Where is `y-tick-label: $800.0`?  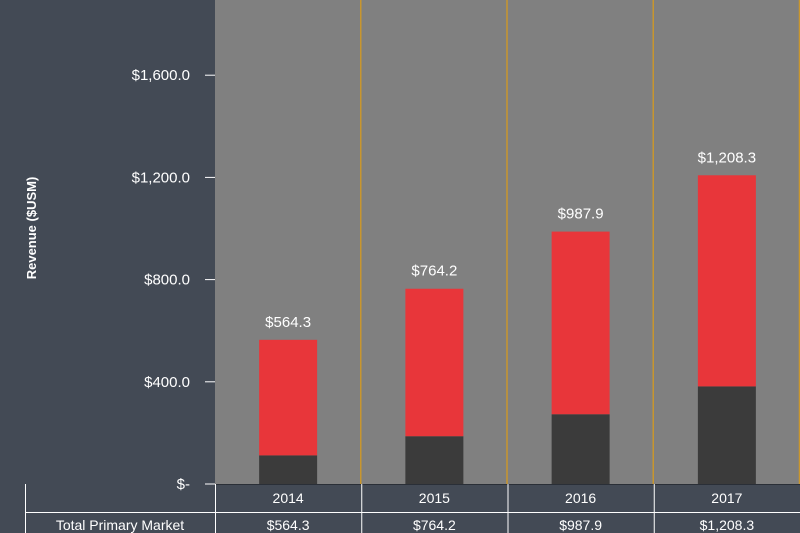
y-tick-label: $800.0 is located at coordinates (167, 280).